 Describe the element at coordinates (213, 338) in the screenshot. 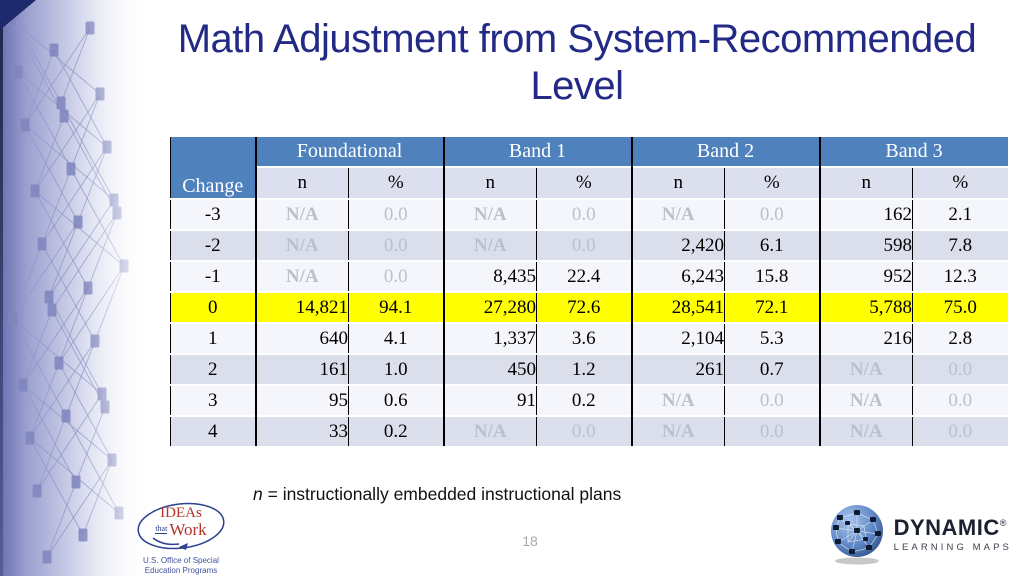

I see `change-value: 1` at that location.